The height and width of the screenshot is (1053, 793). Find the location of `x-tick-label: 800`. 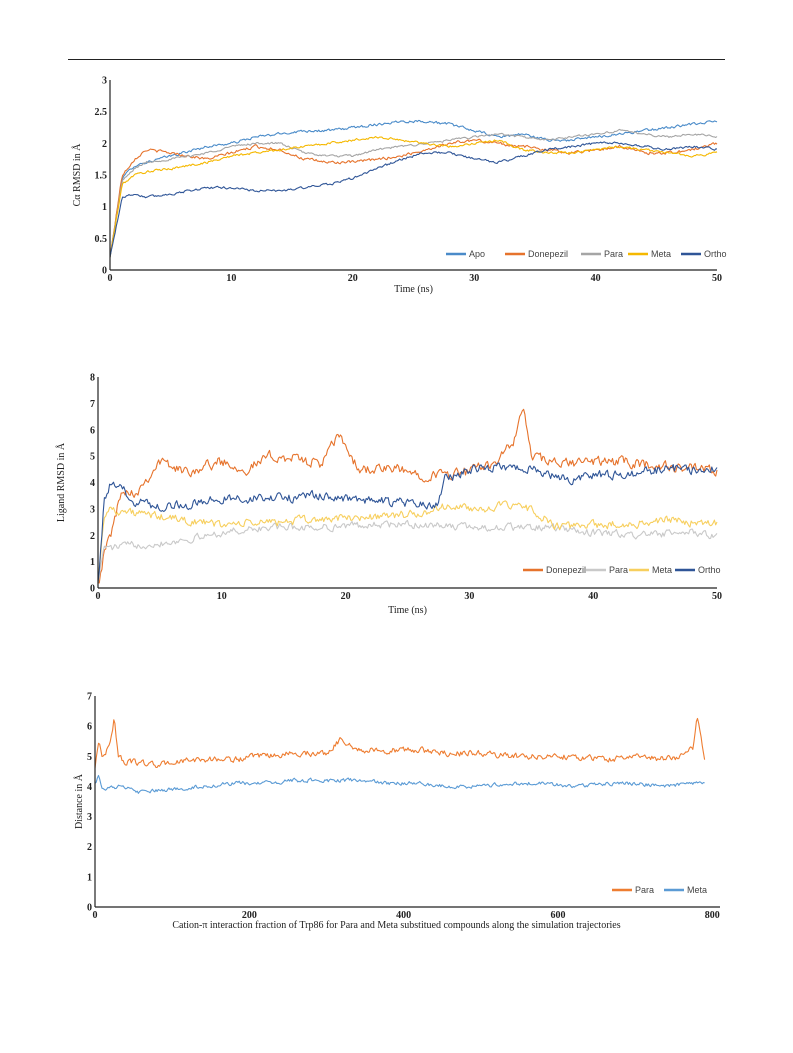

x-tick-label: 800 is located at coordinates (712, 915).